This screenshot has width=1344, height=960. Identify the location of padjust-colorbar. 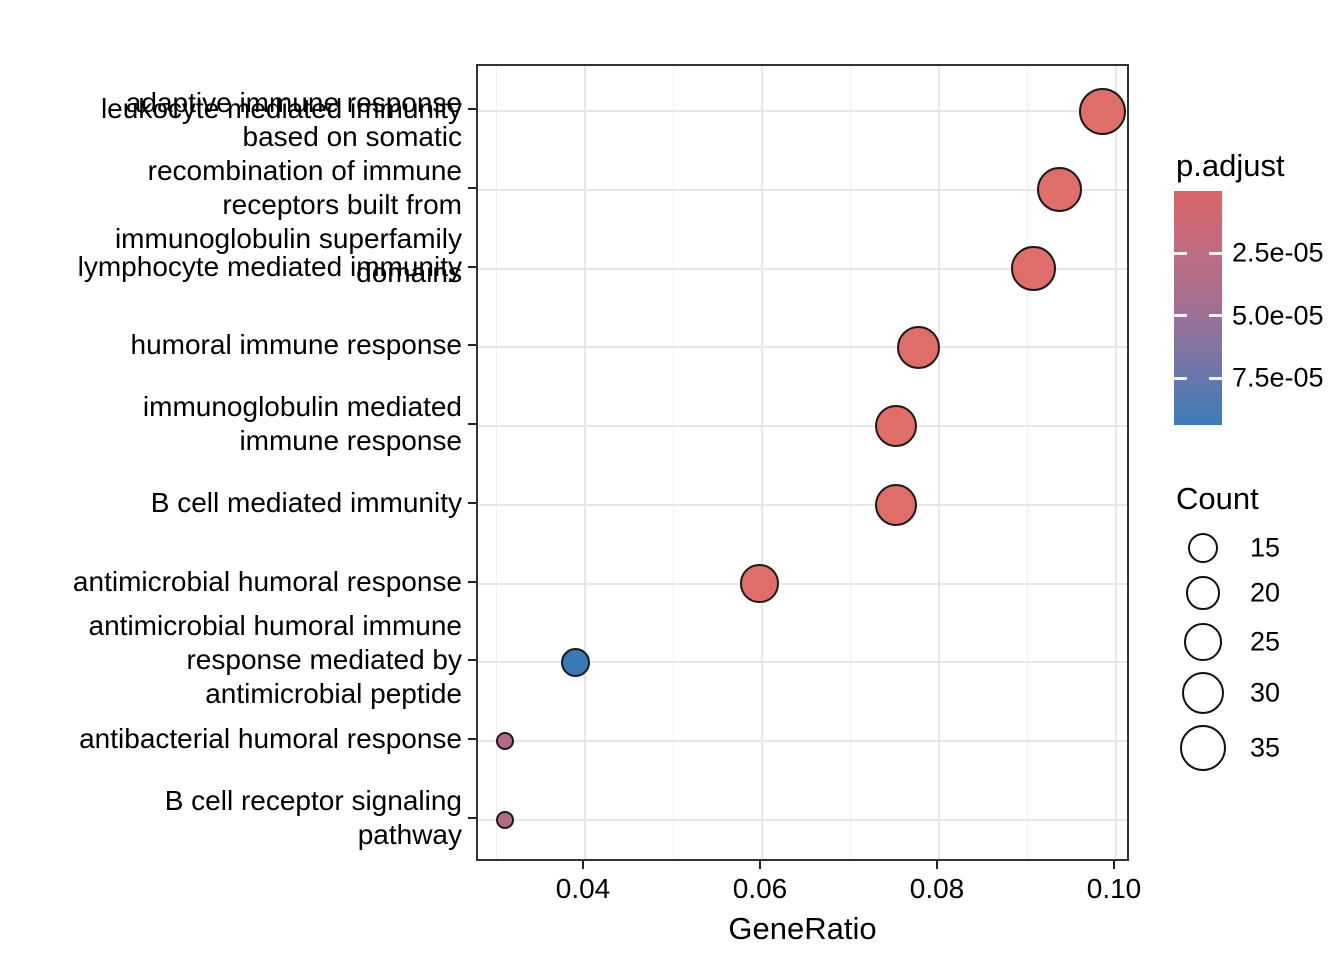
(1198, 308).